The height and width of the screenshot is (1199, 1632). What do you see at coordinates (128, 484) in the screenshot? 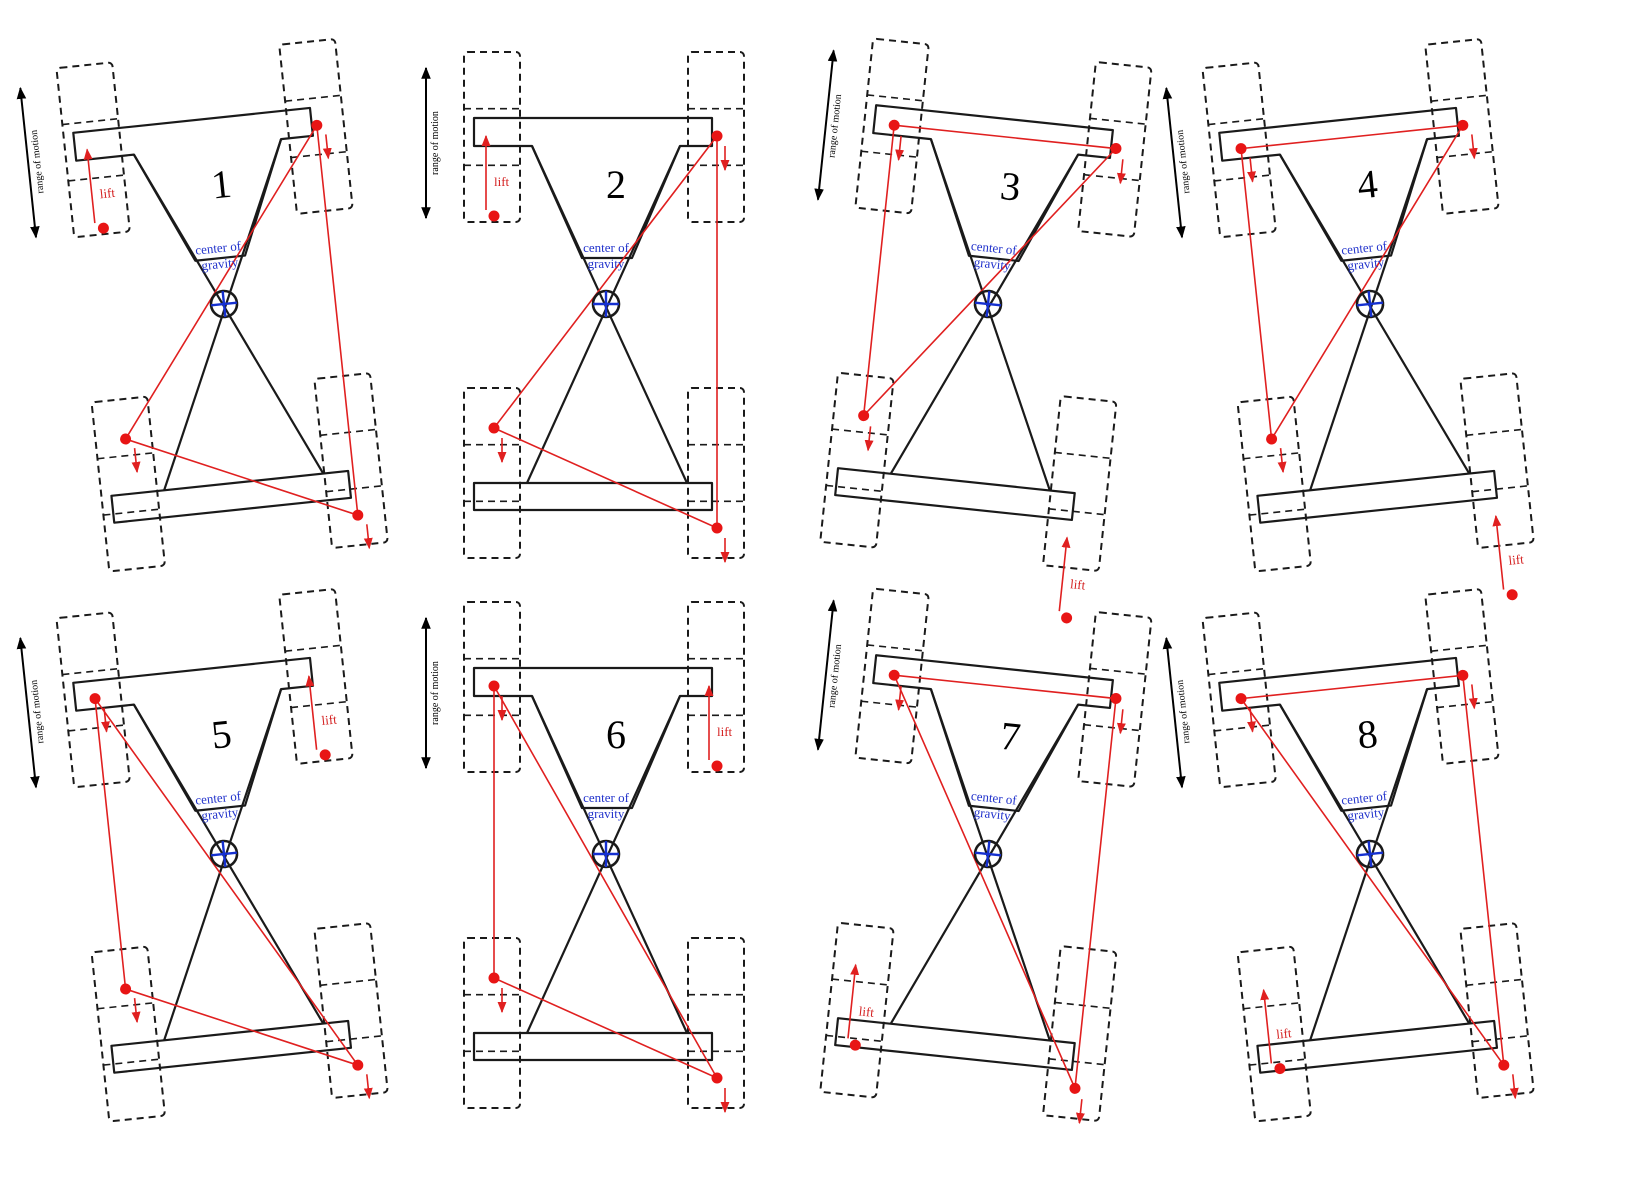
I see `foot-rear-left` at bounding box center [128, 484].